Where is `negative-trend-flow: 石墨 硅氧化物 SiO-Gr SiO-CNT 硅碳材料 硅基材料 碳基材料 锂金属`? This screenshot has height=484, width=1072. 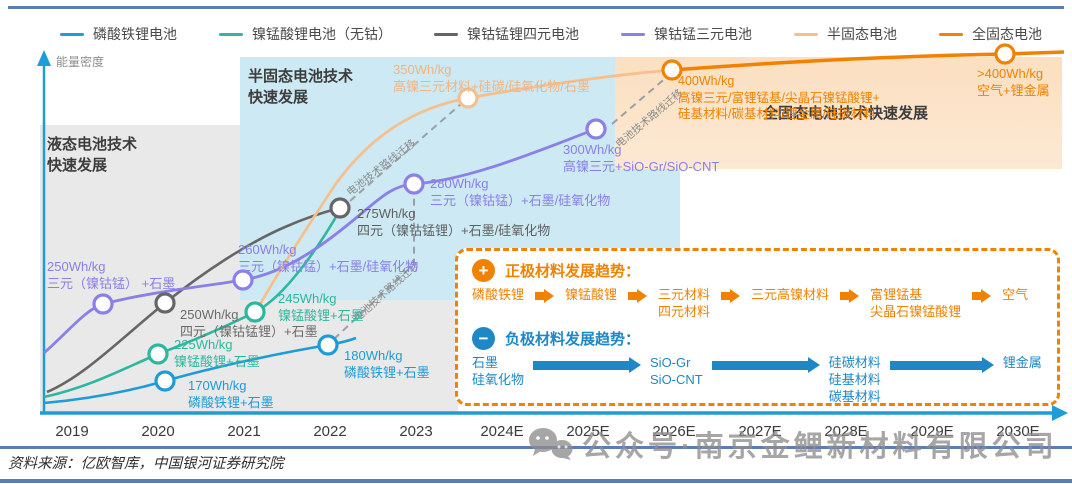 negative-trend-flow: 石墨 硅氧化物 SiO-Gr SiO-CNT 硅碳材料 硅基材料 碳基材料 锂金属 is located at coordinates (758, 380).